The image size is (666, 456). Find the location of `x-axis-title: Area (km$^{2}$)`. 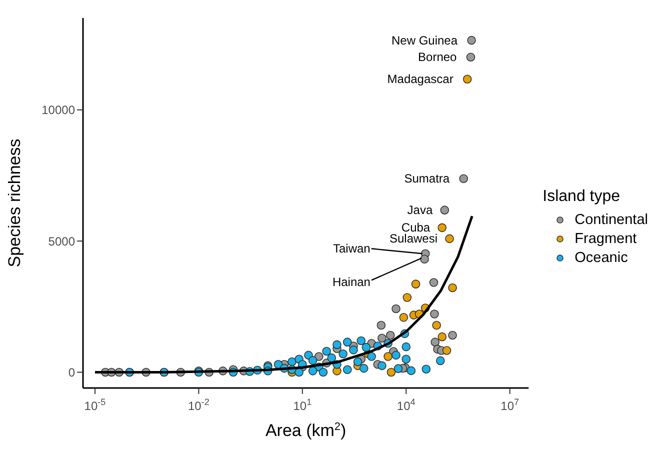

x-axis-title: Area (km$^{2}$) is located at coordinates (305, 430).